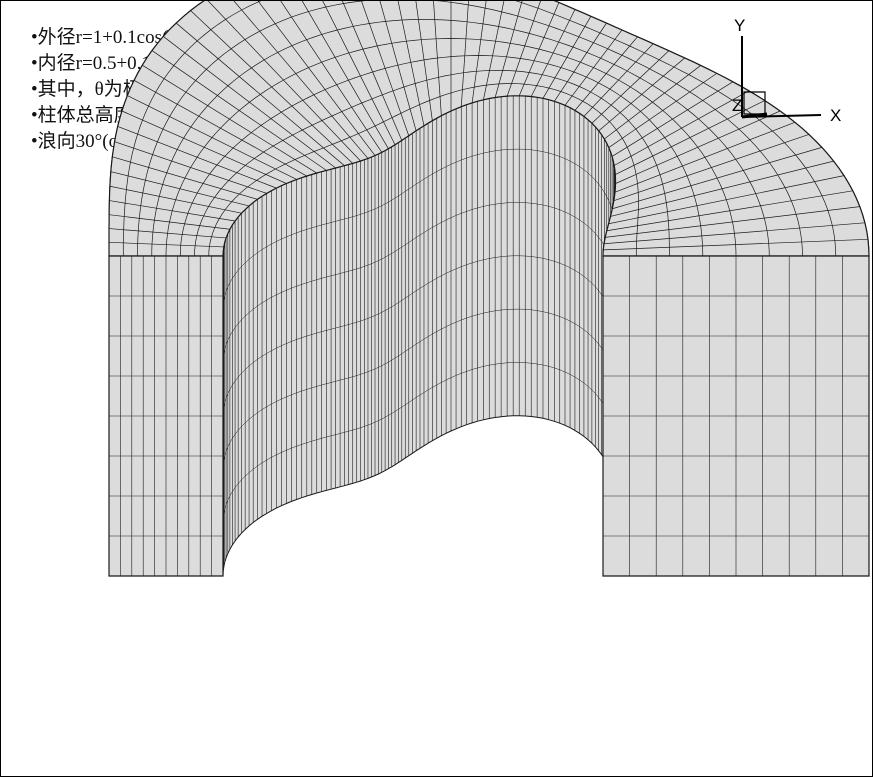 The height and width of the screenshot is (777, 873). What do you see at coordinates (754, 115) in the screenshot?
I see `z-axis-line` at bounding box center [754, 115].